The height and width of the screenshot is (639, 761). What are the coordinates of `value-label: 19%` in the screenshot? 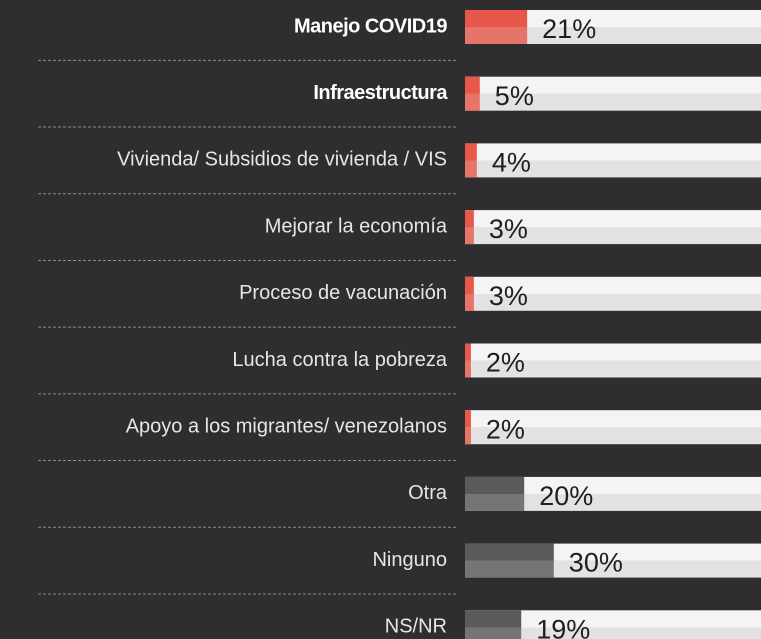 It's located at (563, 626).